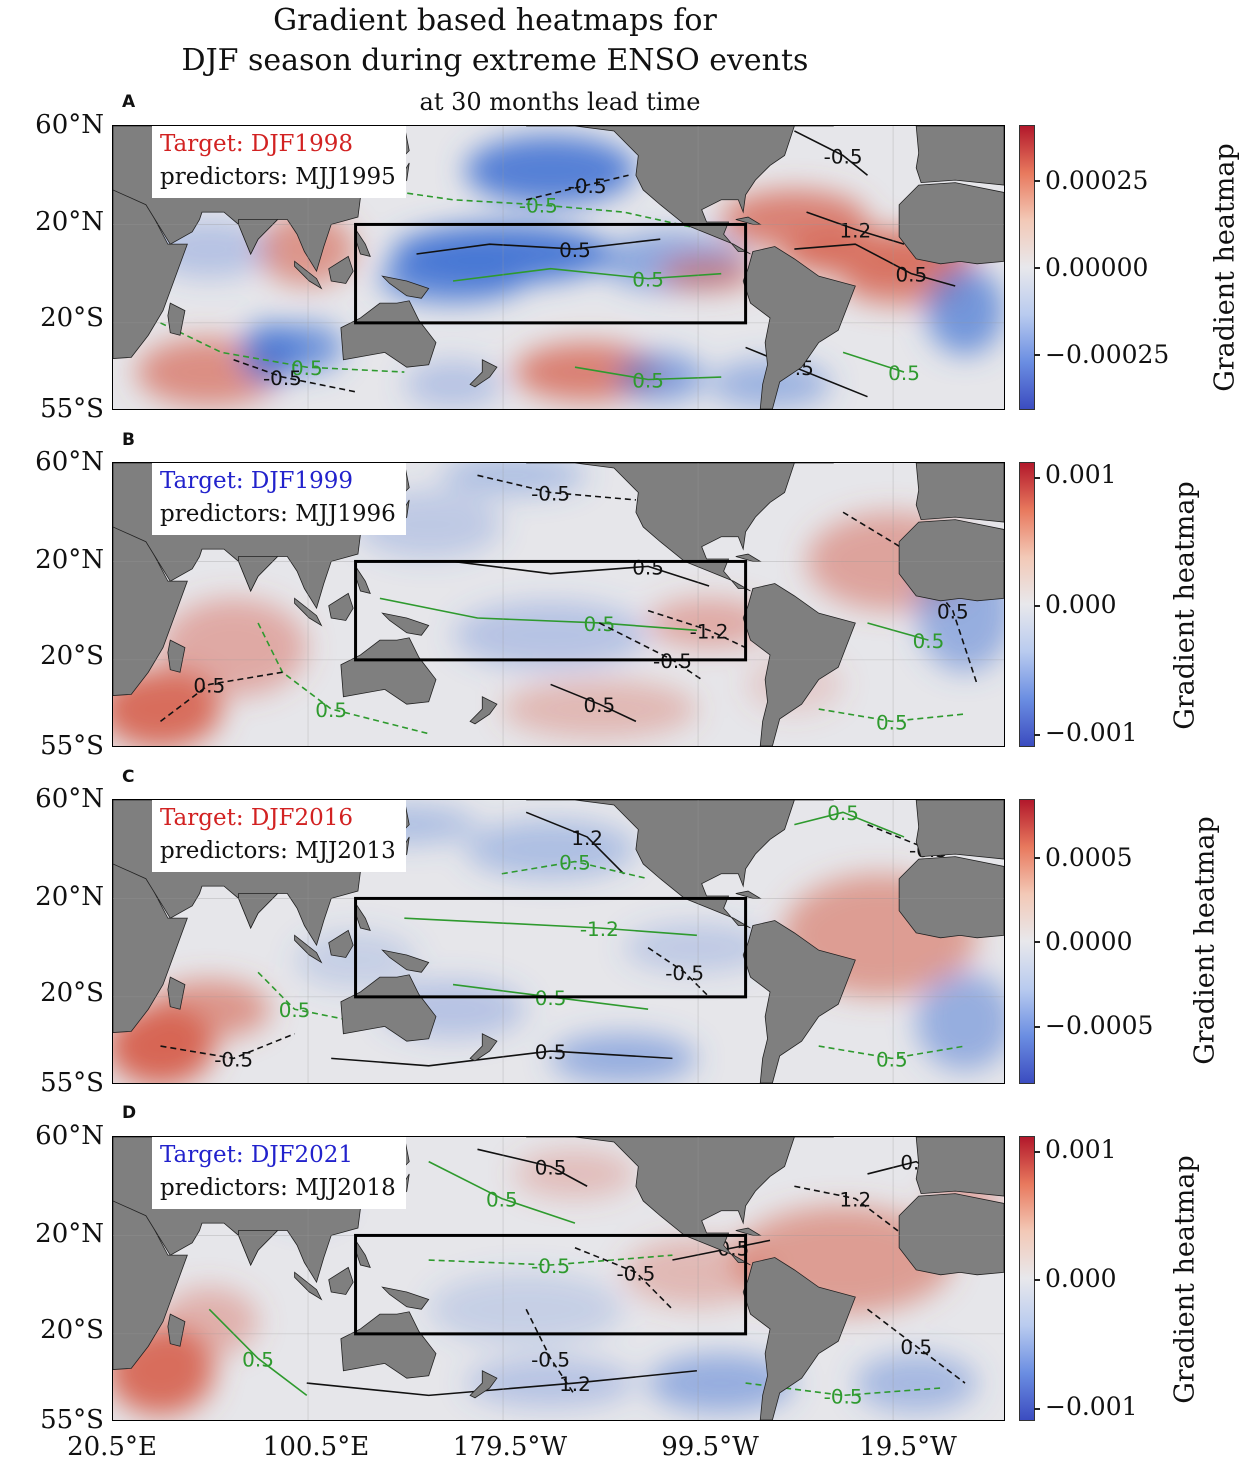 The width and height of the screenshot is (1248, 1463). What do you see at coordinates (279, 1173) in the screenshot?
I see `legend-box: Target: DJF2021 predictors: MJJ2018` at bounding box center [279, 1173].